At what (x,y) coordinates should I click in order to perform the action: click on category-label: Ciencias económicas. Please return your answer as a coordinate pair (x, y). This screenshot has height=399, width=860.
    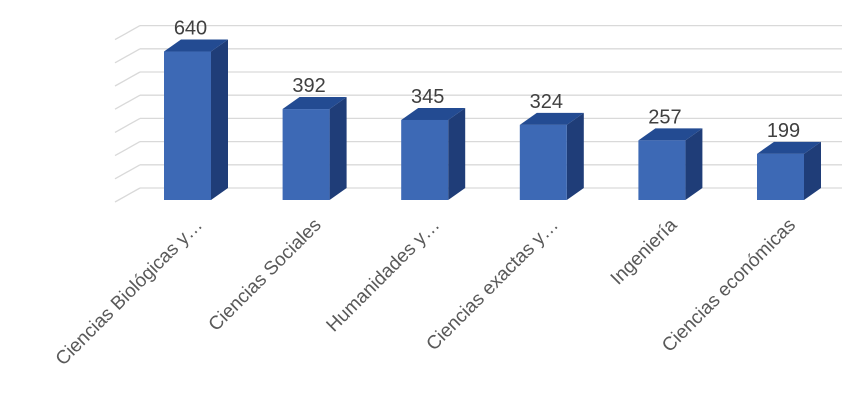
    Looking at the image, I should click on (729, 286).